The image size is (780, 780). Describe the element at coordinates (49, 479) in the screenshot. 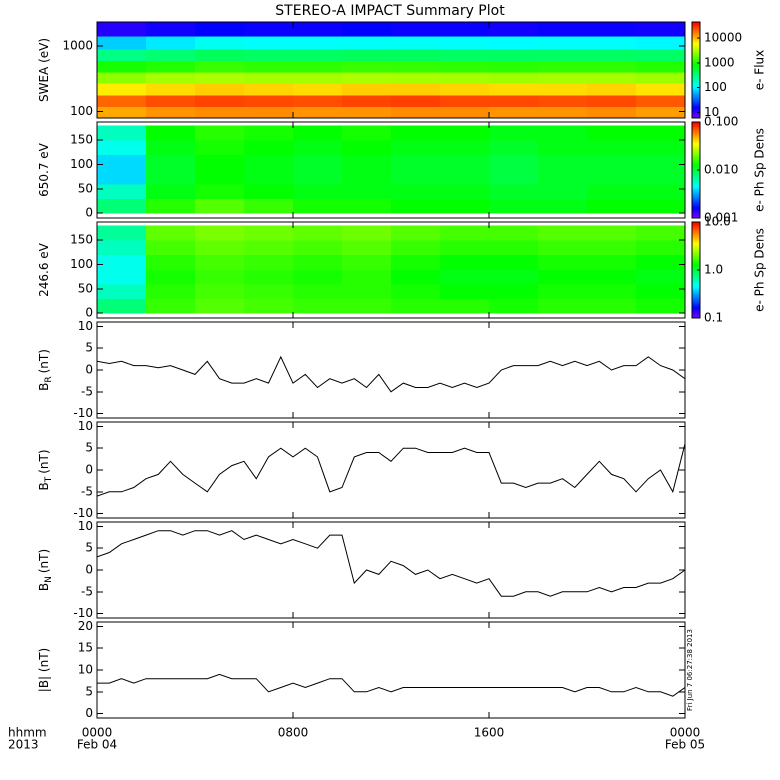

I see `y-axis-label-sub: T` at that location.